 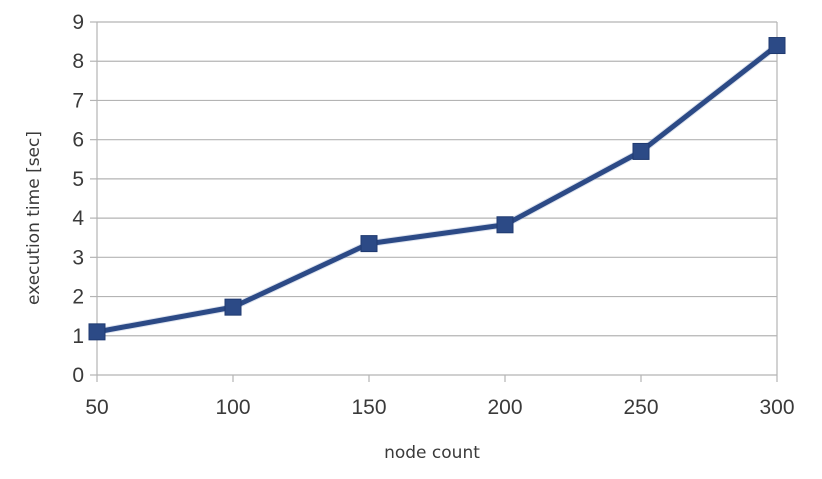 What do you see at coordinates (78, 336) in the screenshot?
I see `y-tick-label-1: 1` at bounding box center [78, 336].